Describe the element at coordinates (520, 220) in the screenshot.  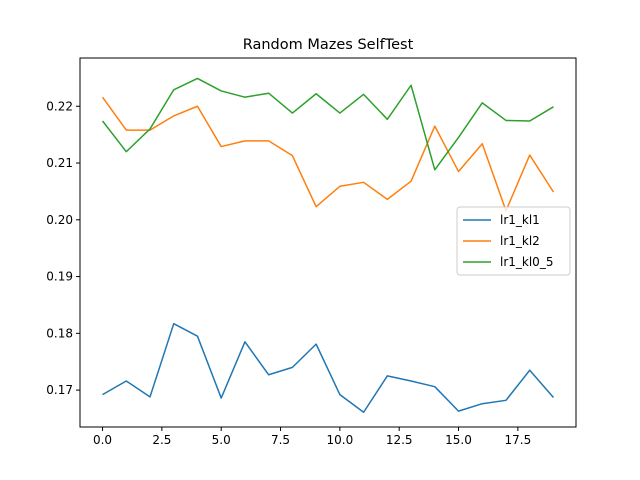
I see `legend-label: lr1_kl1` at that location.